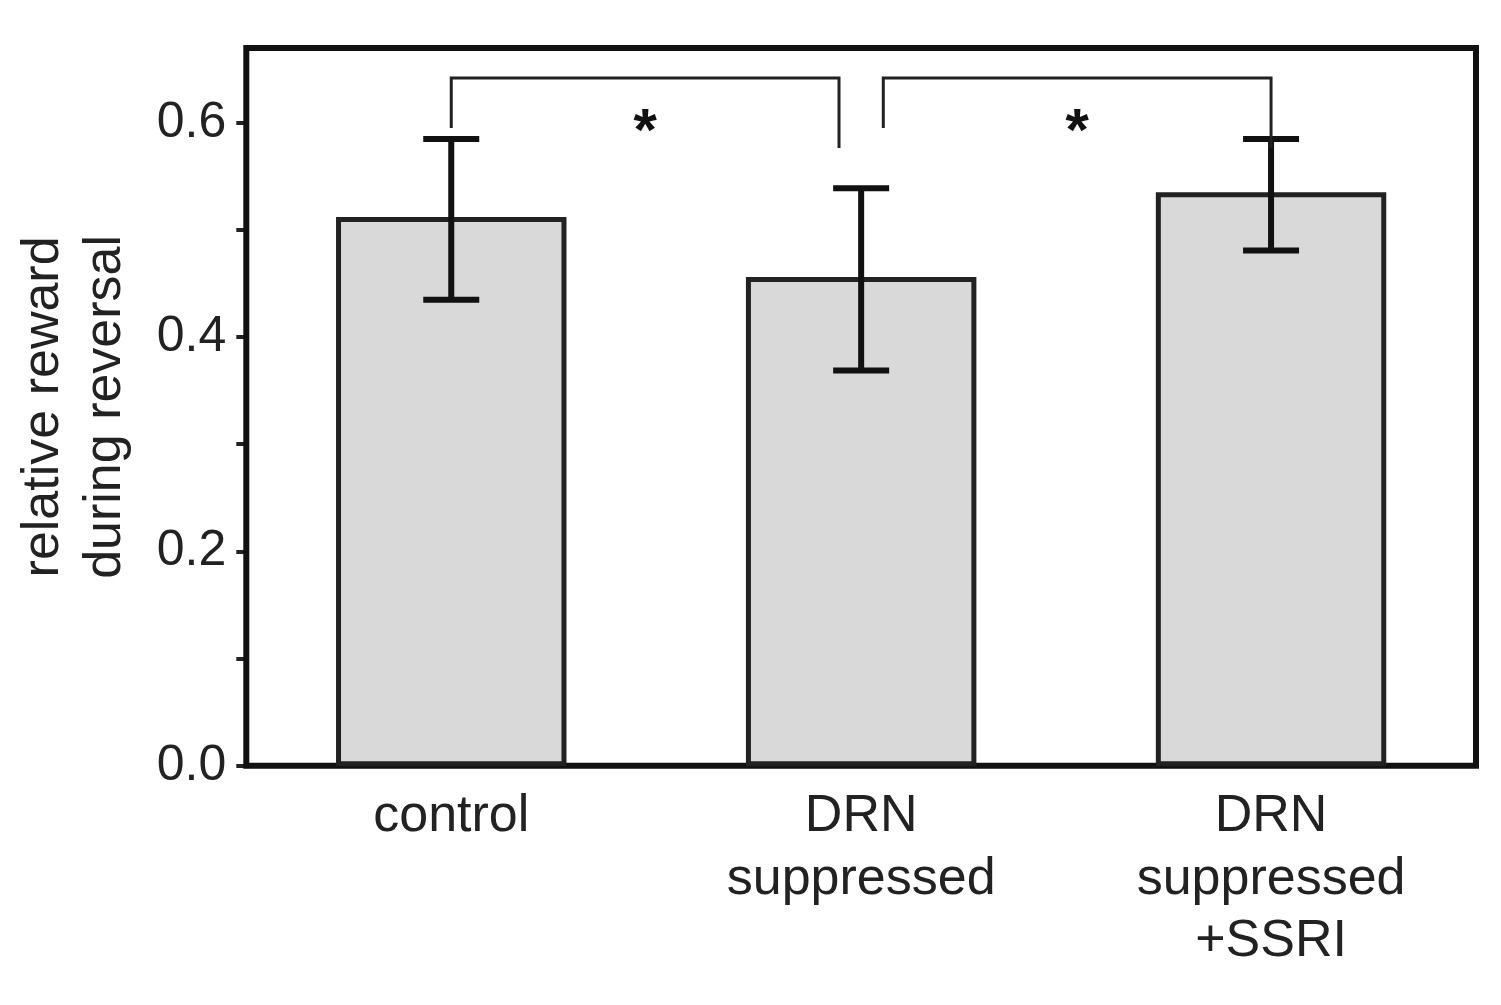  Describe the element at coordinates (861, 844) in the screenshot. I see `x-tick-label: DRN suppressed` at that location.